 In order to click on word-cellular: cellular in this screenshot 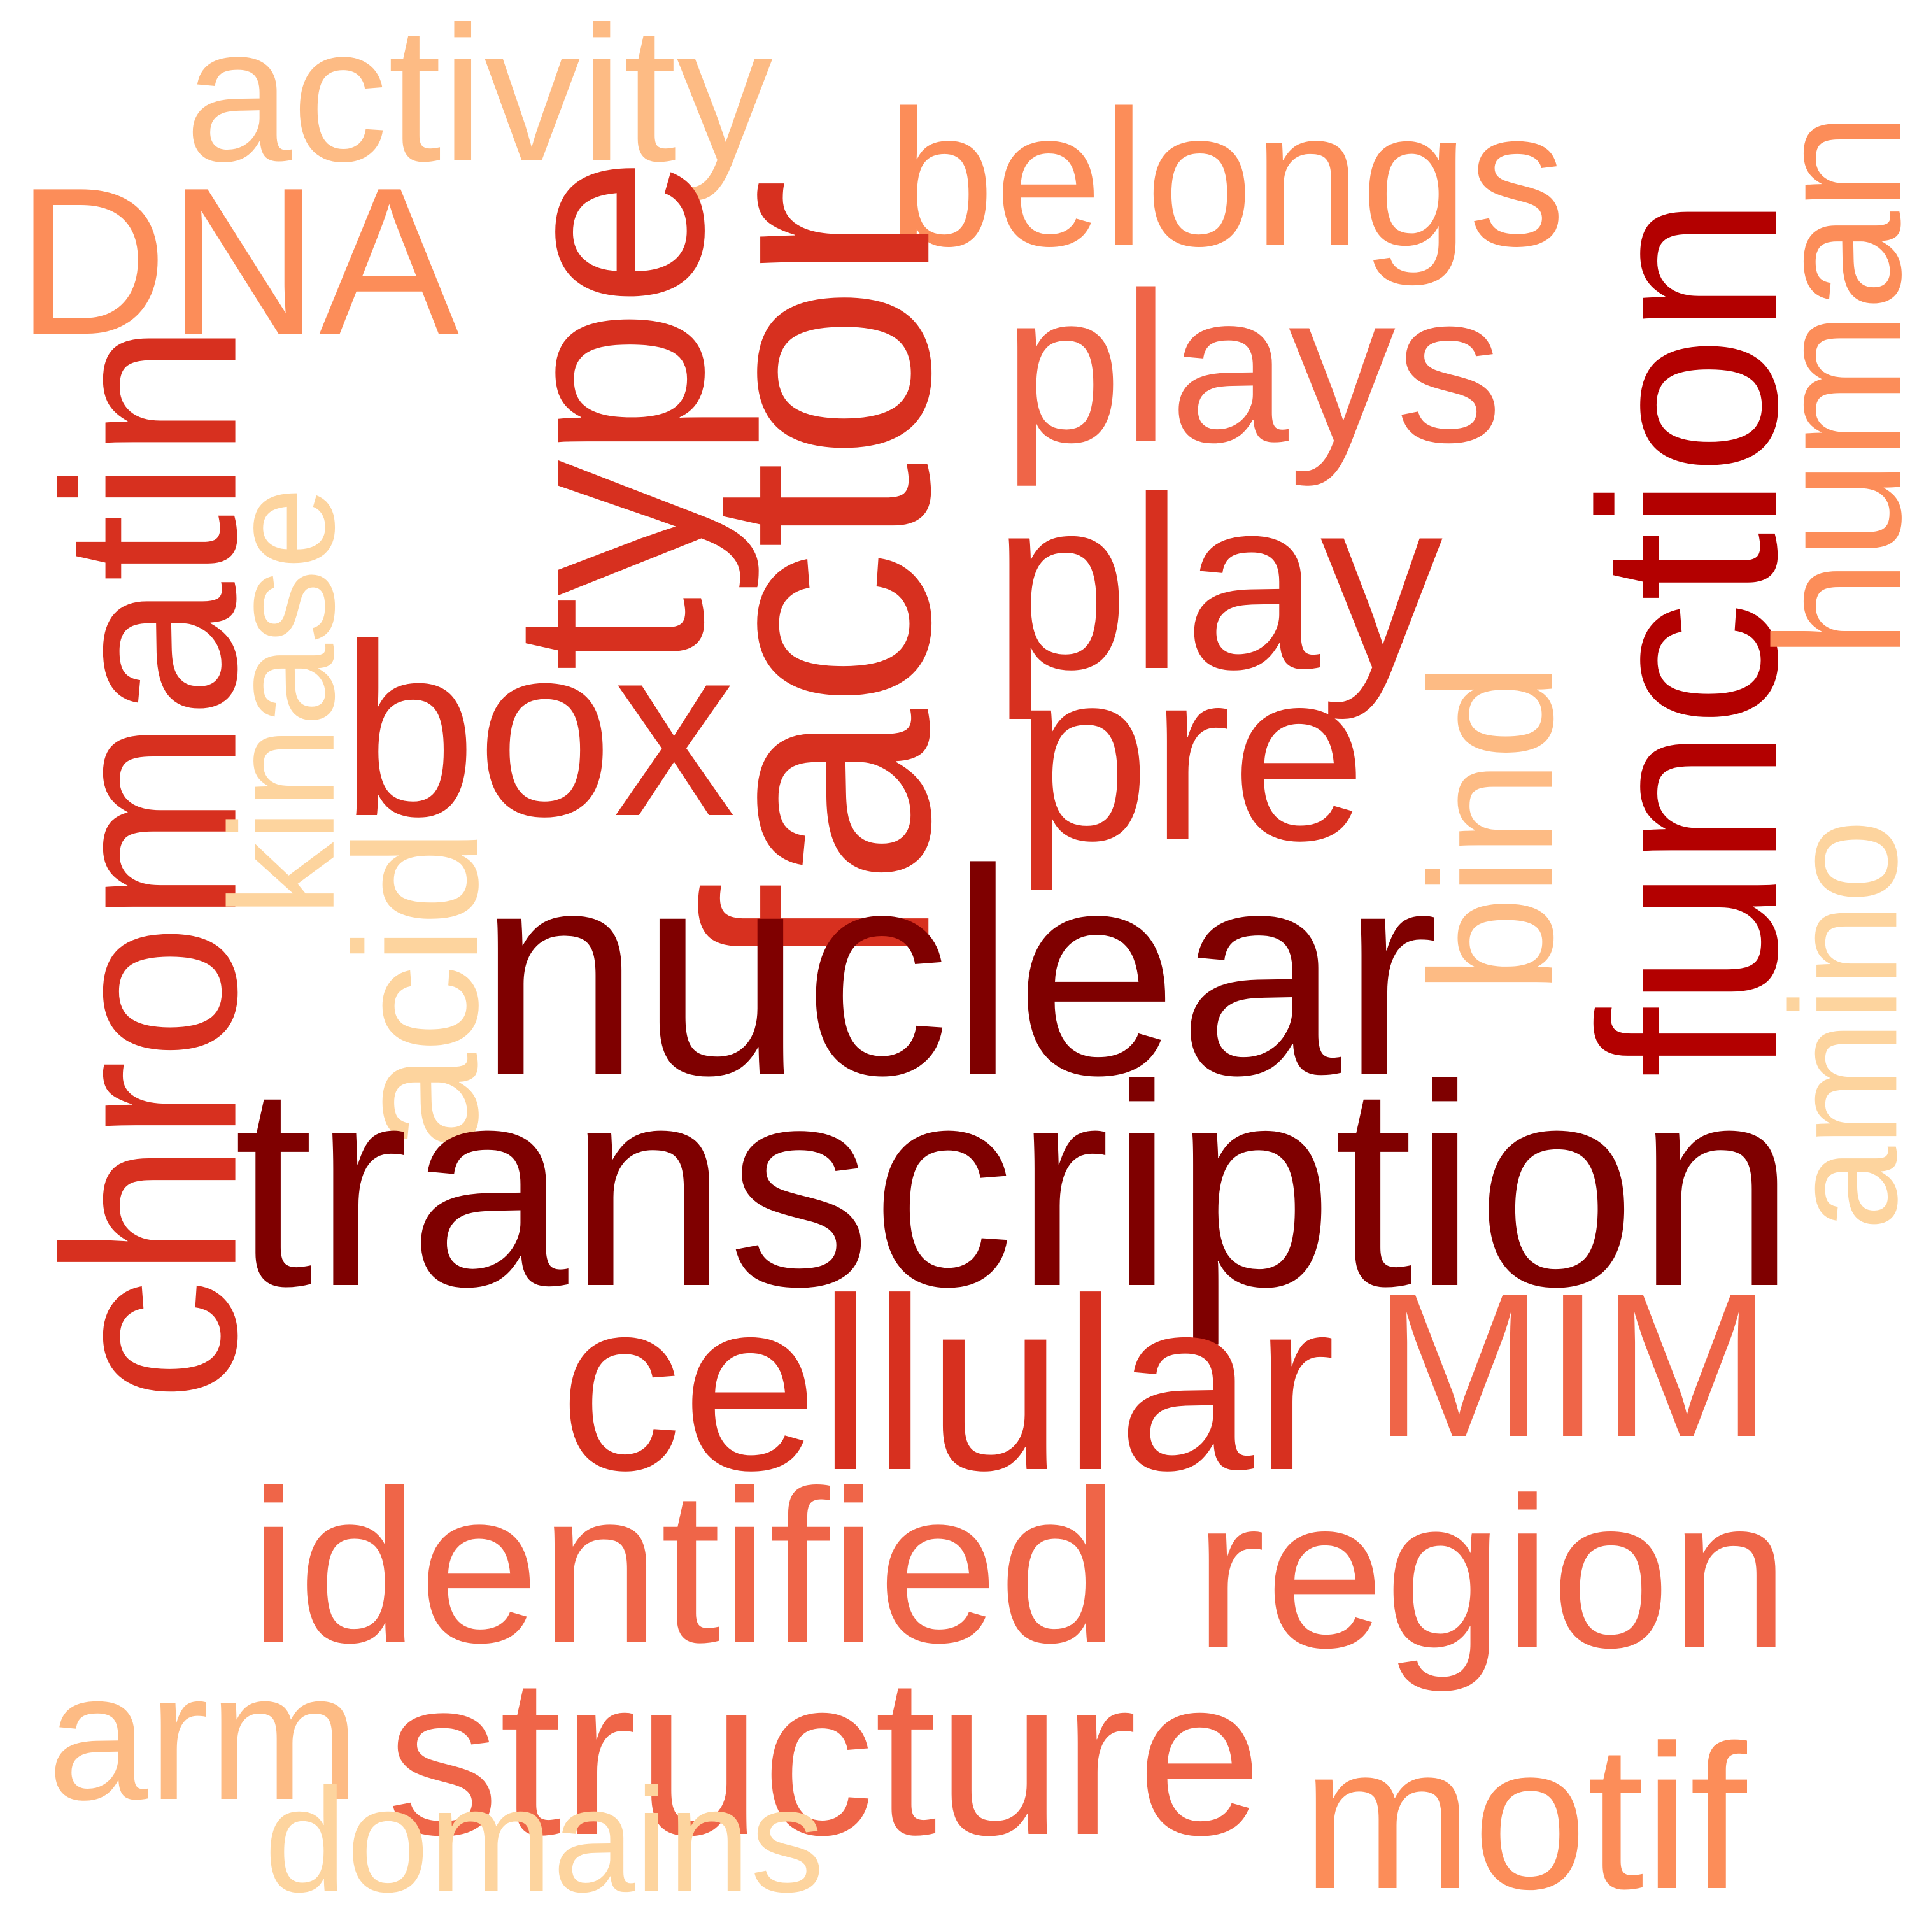, I will do `click(948, 1384)`.